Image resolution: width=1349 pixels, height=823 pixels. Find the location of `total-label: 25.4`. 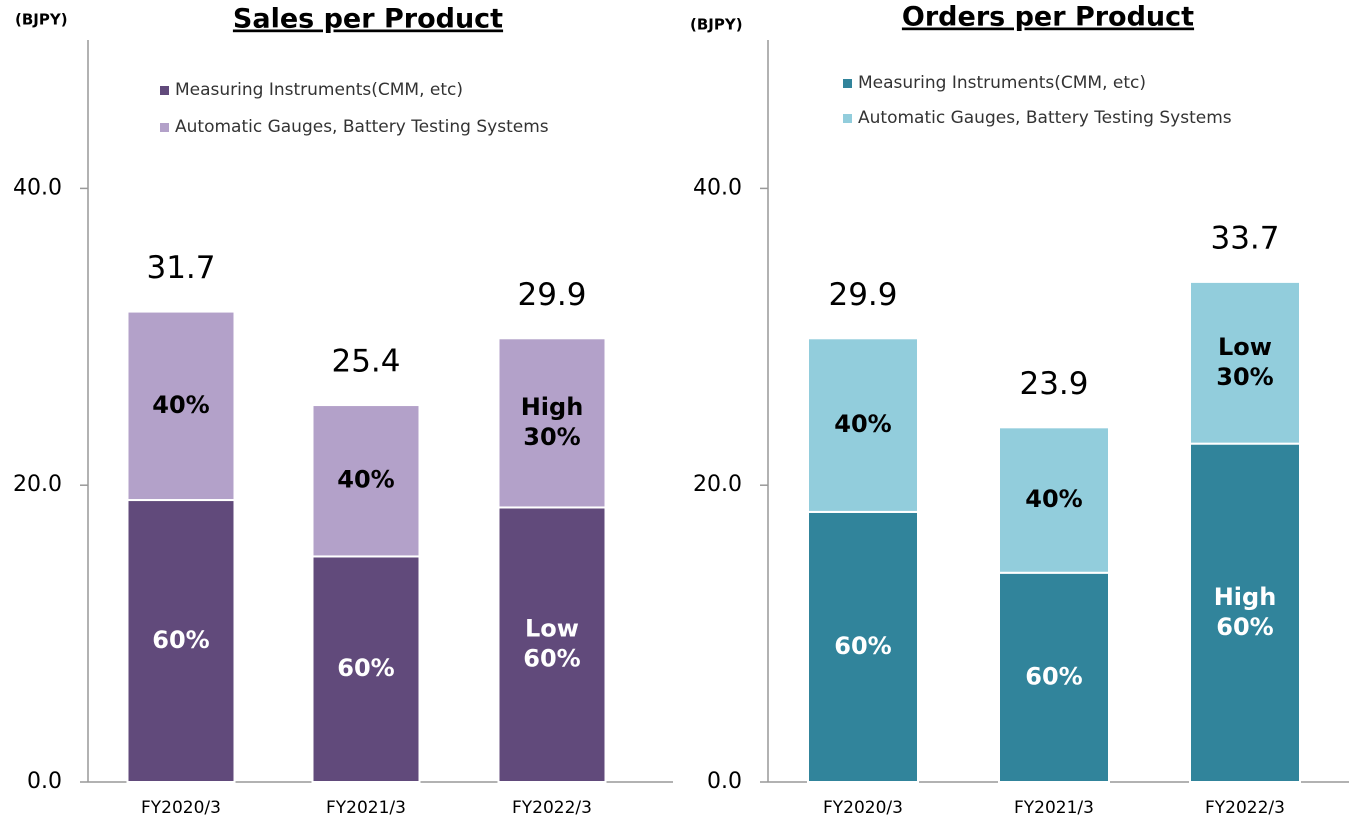

total-label: 25.4 is located at coordinates (365, 362).